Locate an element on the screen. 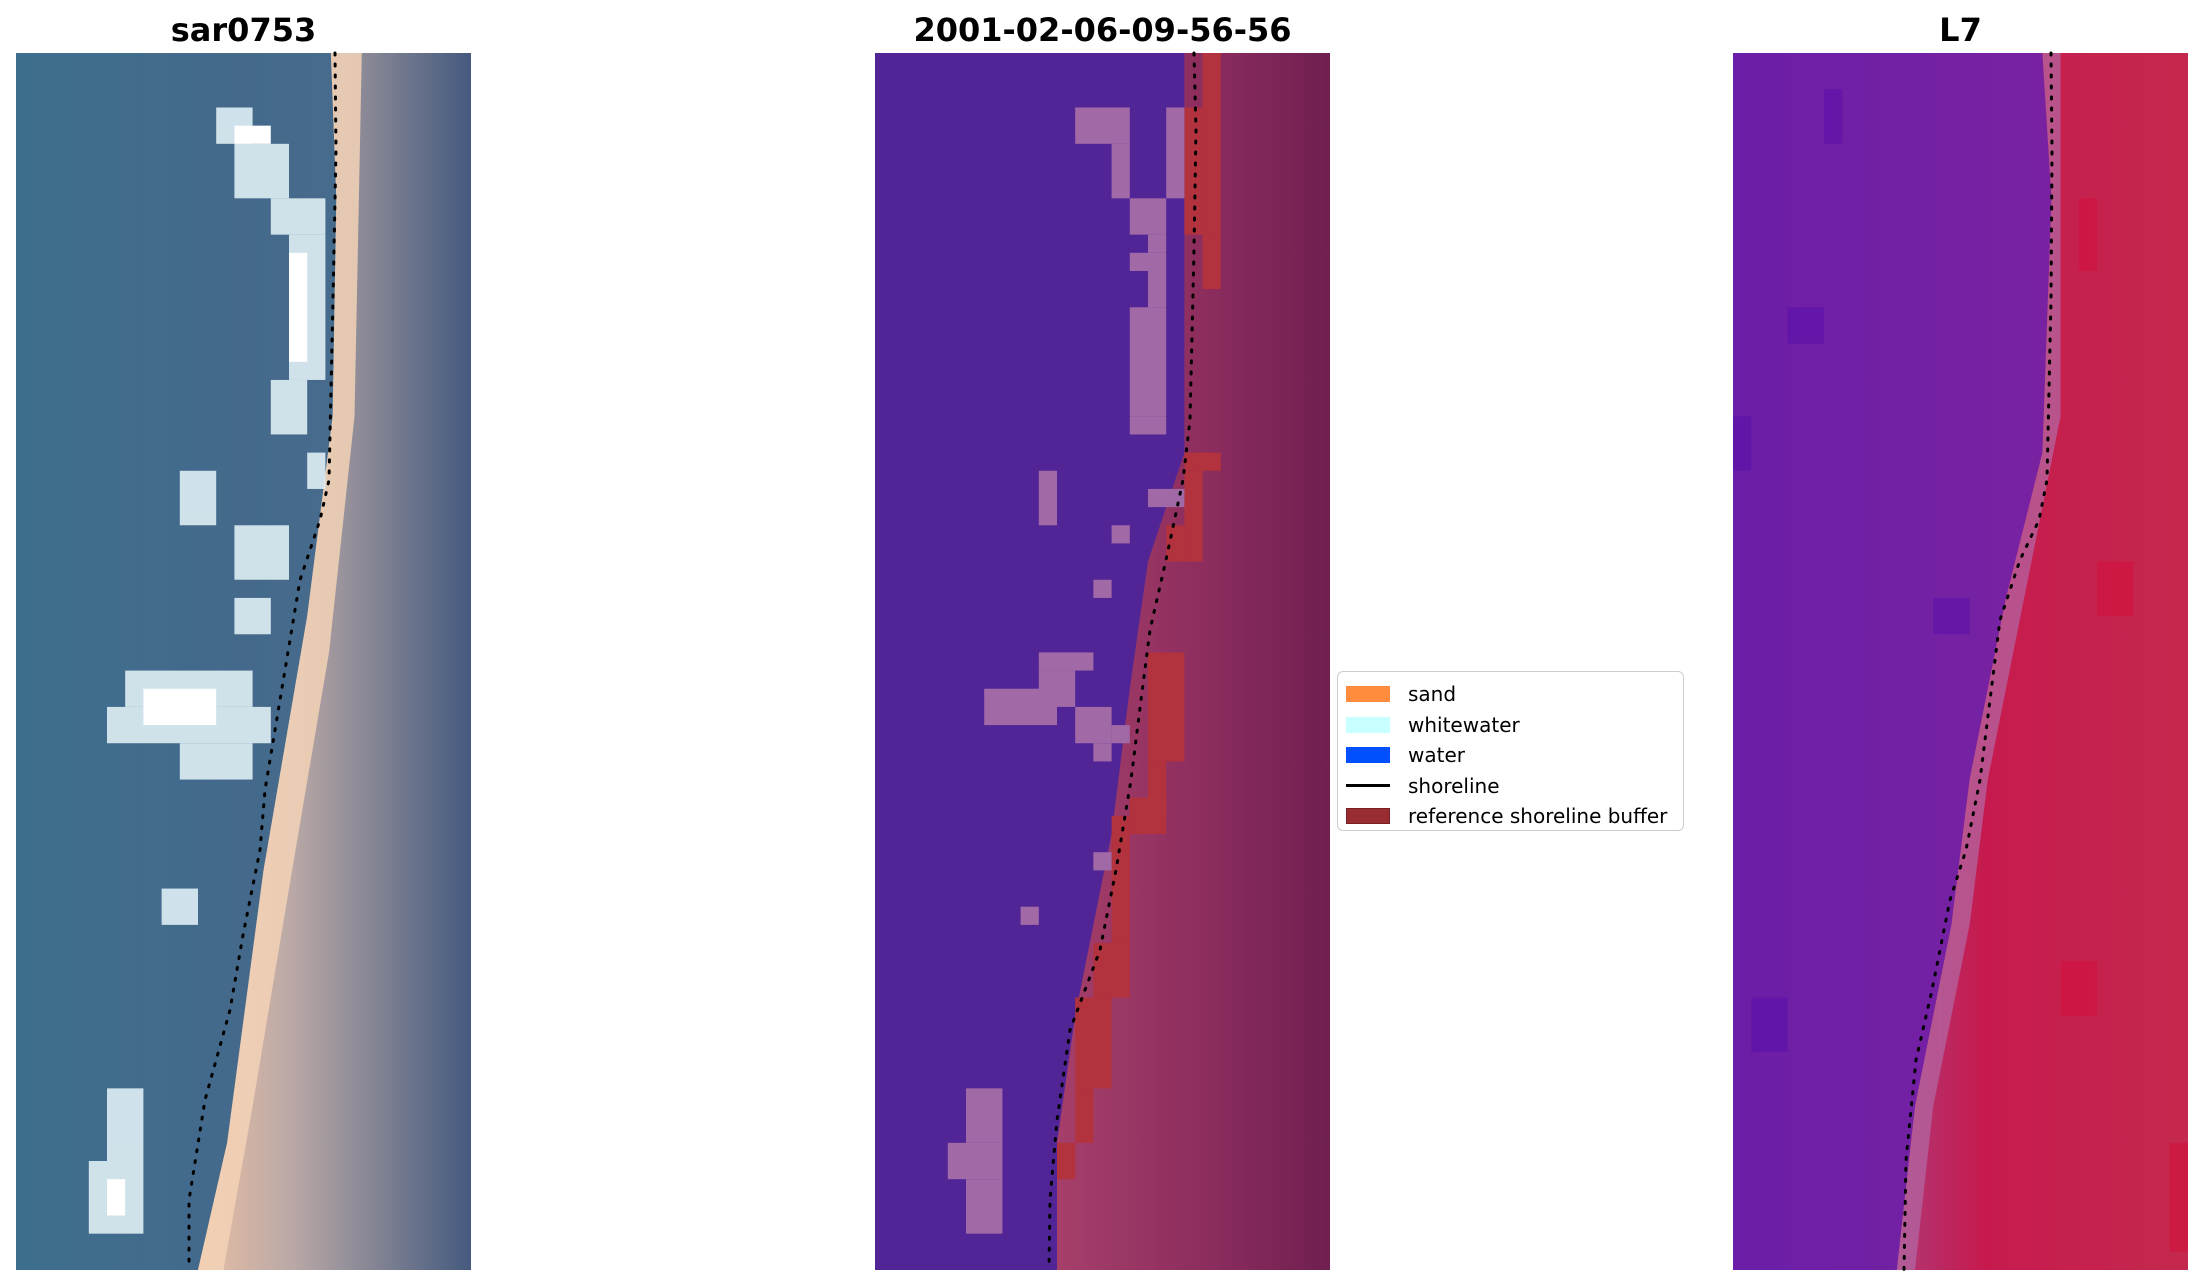 This screenshot has width=2198, height=1283. index-panel-title: L7 is located at coordinates (1960, 30).